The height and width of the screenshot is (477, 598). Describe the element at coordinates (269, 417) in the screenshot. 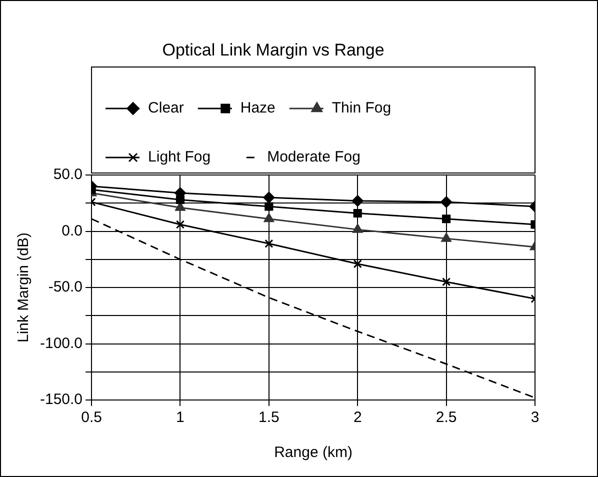

I see `x-tick-label: 1.5` at that location.